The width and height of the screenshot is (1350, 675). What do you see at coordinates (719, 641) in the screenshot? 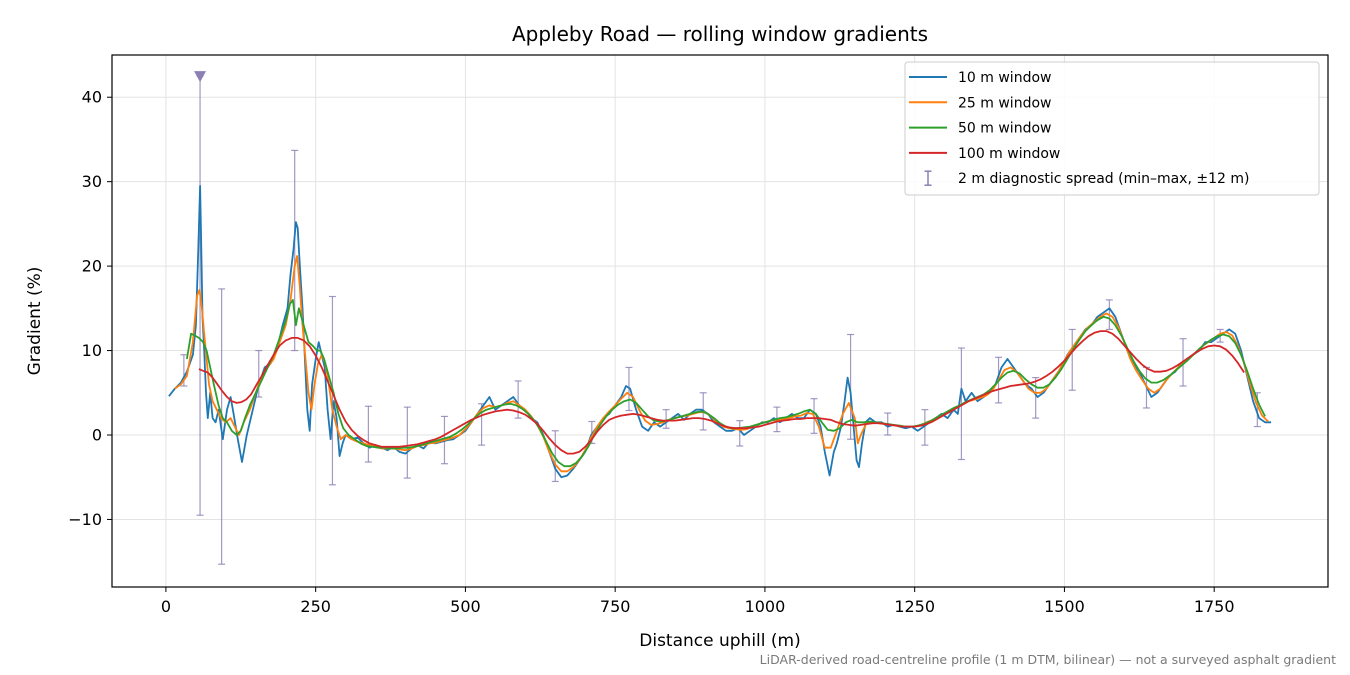
I see `x-axis-label: Distance uphill (m)` at bounding box center [719, 641].